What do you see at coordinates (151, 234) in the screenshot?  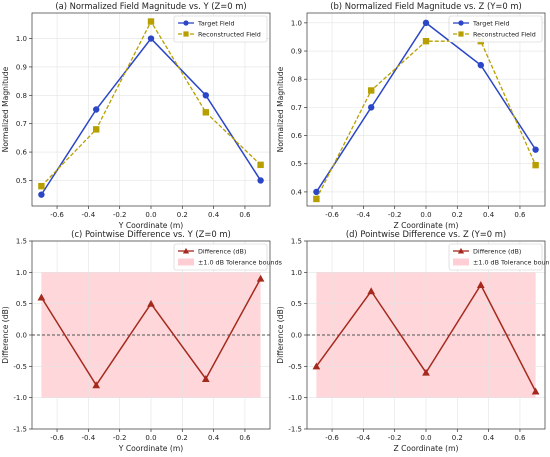 I see `chart-title: (c) Pointwise Difference vs. Y (Z=0 m)` at bounding box center [151, 234].